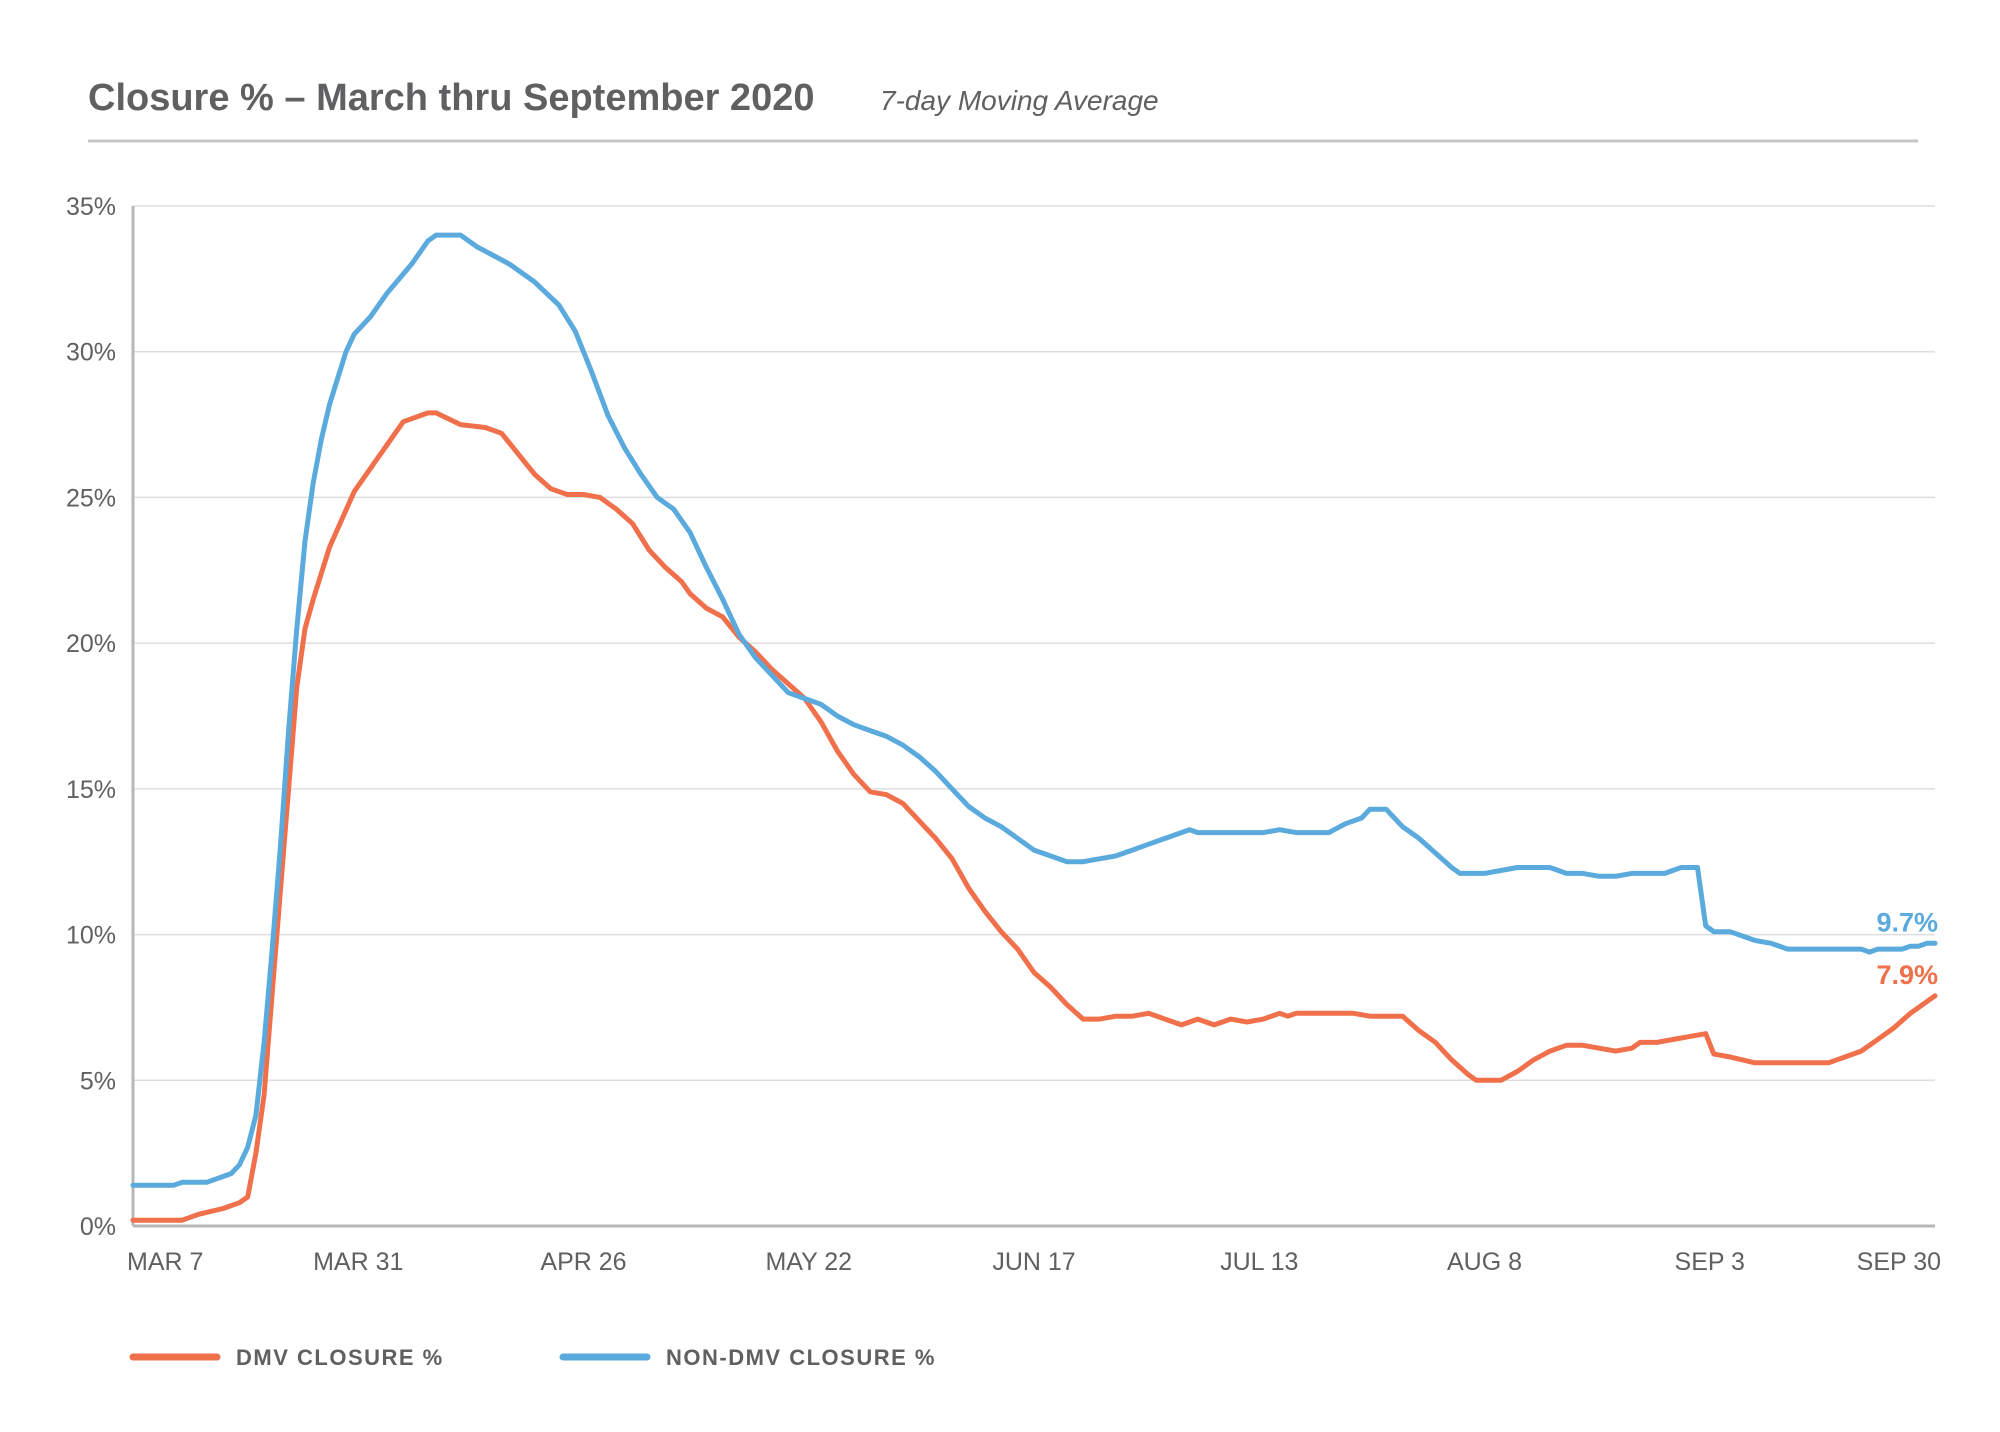 Image resolution: width=2000 pixels, height=1432 pixels. Describe the element at coordinates (91, 790) in the screenshot. I see `y-tick-label: 15%` at that location.